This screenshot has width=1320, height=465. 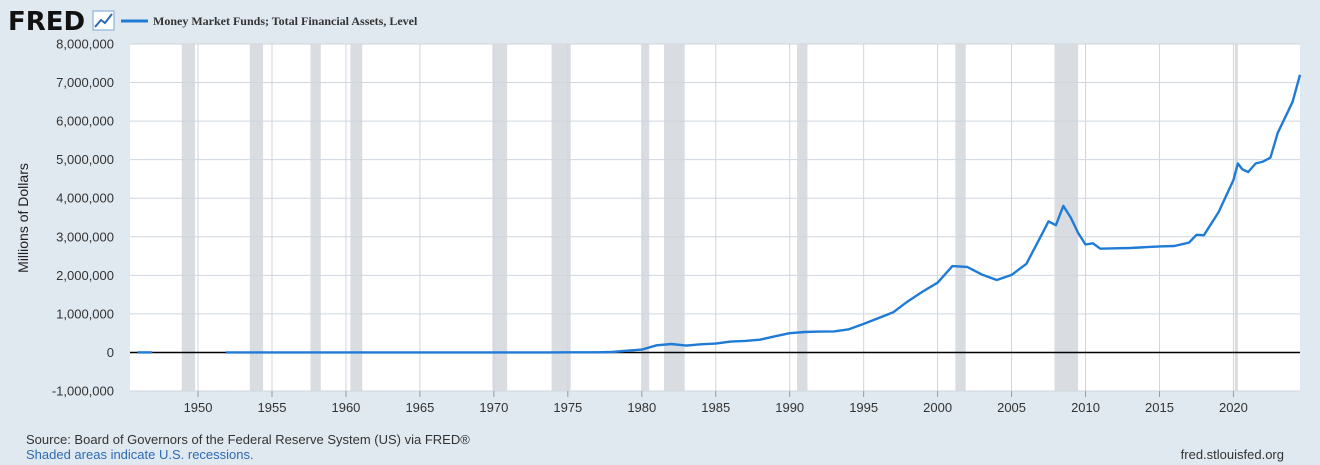 What do you see at coordinates (1085, 407) in the screenshot?
I see `x-tick-label: 2010` at bounding box center [1085, 407].